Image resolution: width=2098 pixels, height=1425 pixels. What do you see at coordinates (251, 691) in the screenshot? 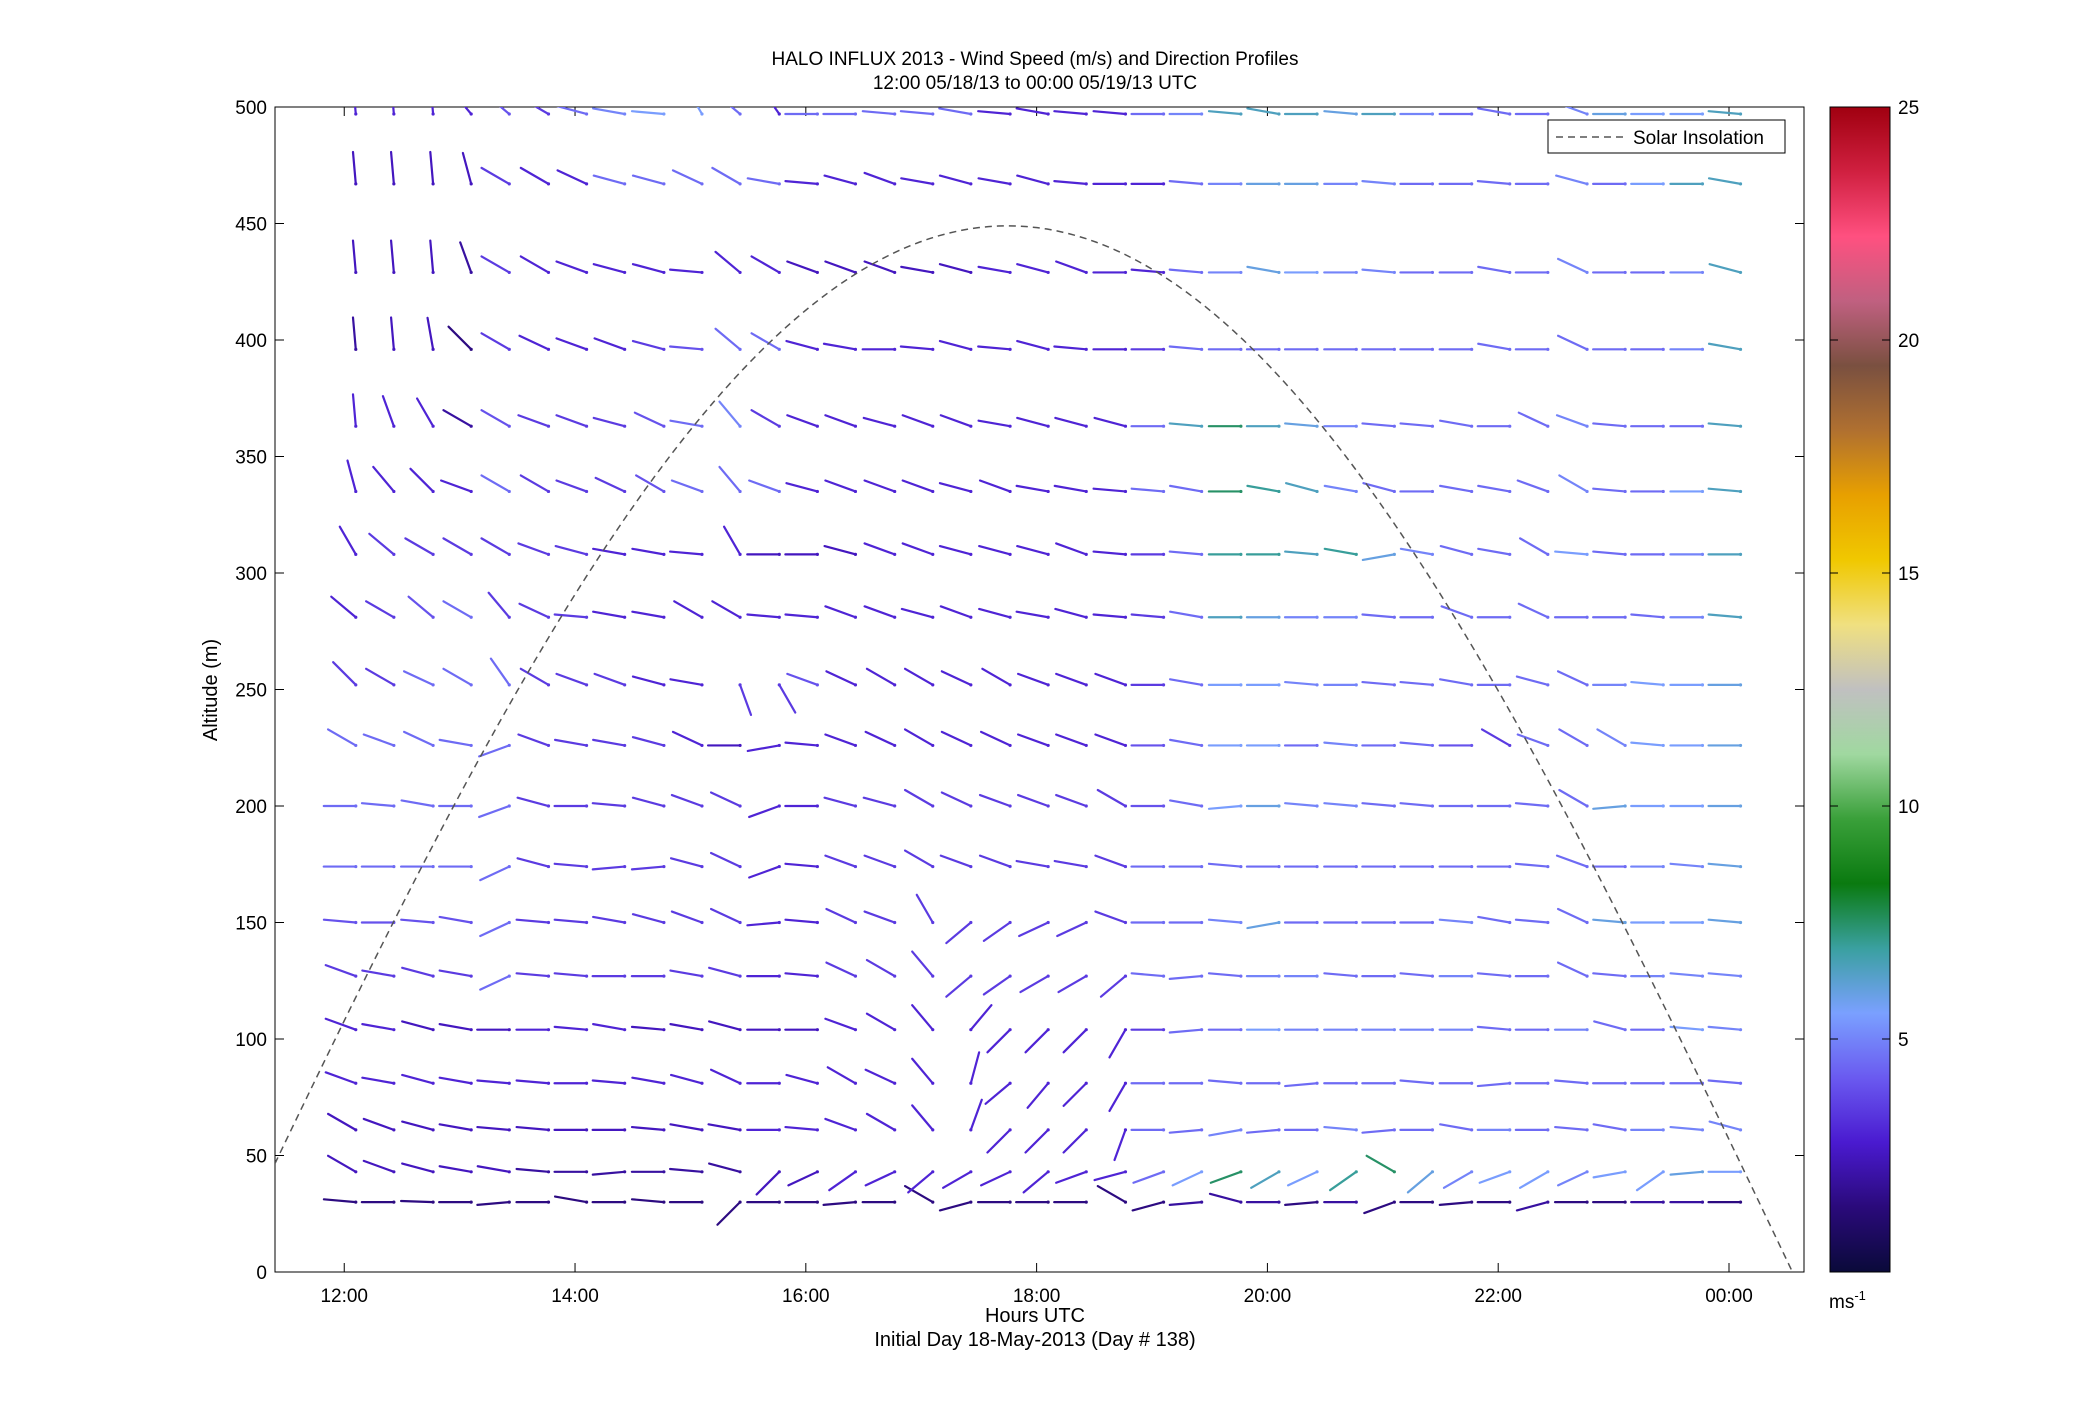
I see `y-tick-label: 250` at bounding box center [251, 691].